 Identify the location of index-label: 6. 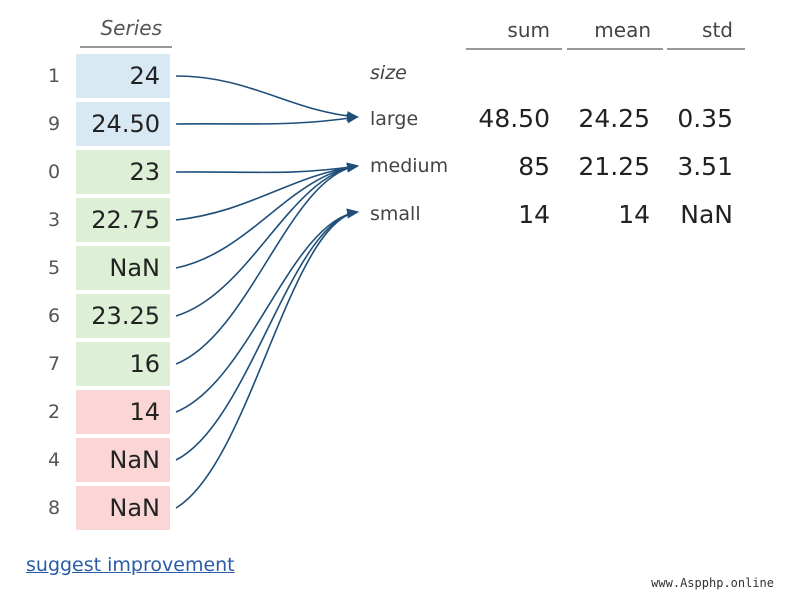
(54, 316).